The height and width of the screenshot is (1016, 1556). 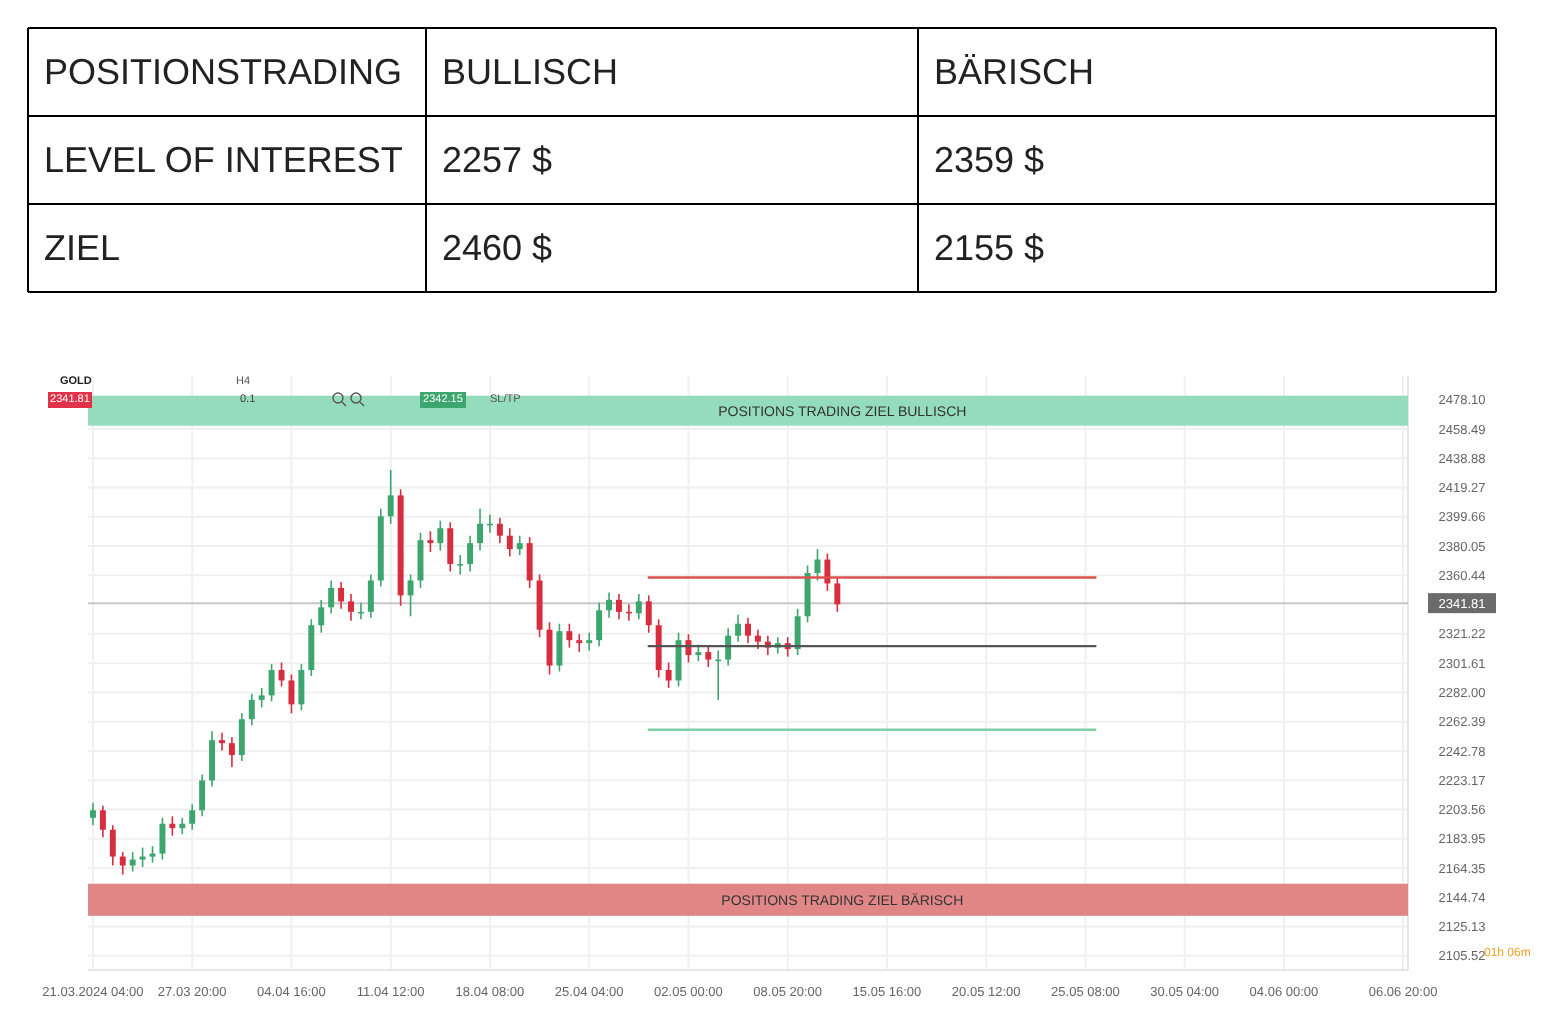 What do you see at coordinates (497, 248) in the screenshot?
I see `text: 2460 $` at bounding box center [497, 248].